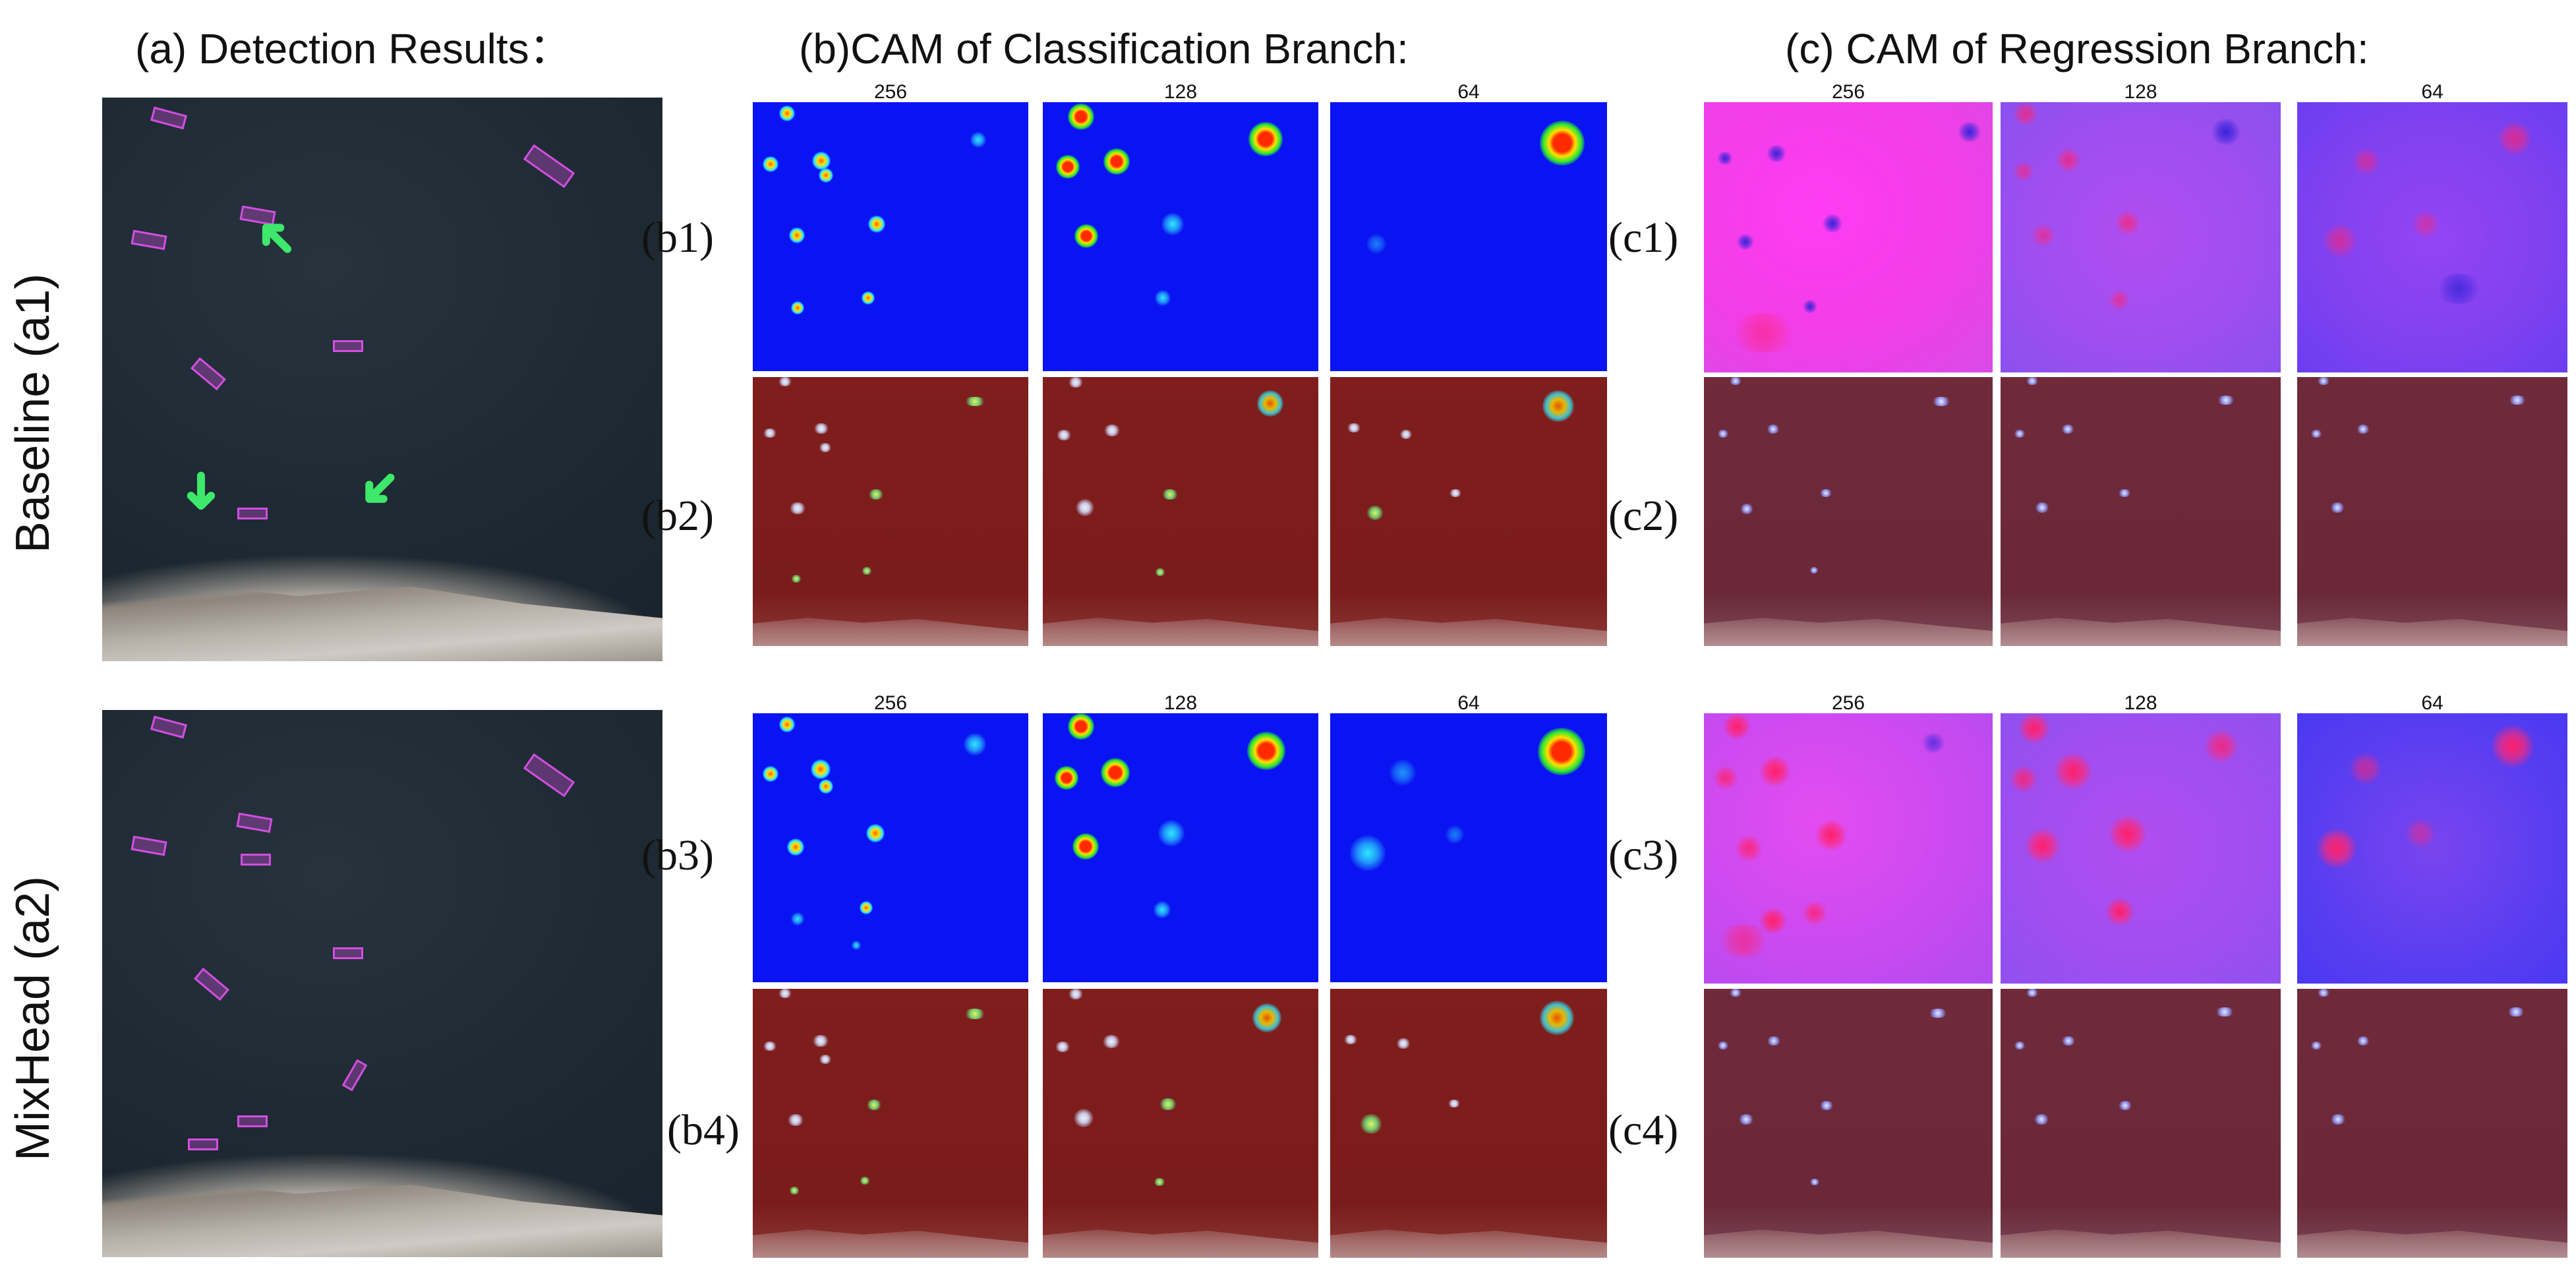 The image size is (2576, 1269). What do you see at coordinates (1643, 516) in the screenshot?
I see `label-c2: (c2)` at bounding box center [1643, 516].